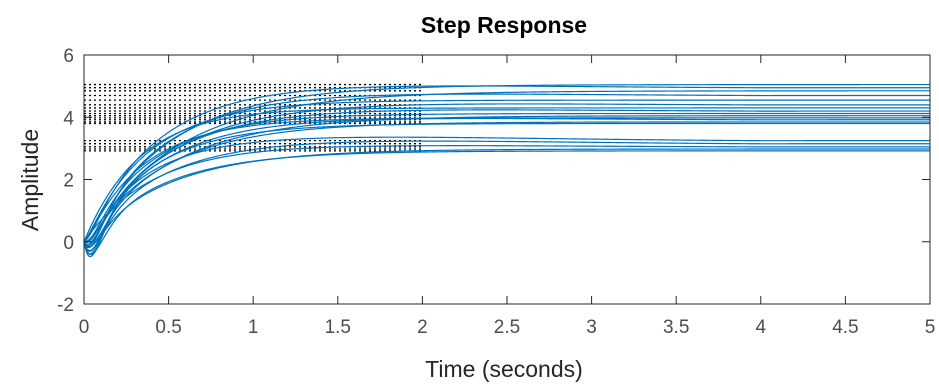  What do you see at coordinates (591, 327) in the screenshot?
I see `x-tick-label: 3` at bounding box center [591, 327].